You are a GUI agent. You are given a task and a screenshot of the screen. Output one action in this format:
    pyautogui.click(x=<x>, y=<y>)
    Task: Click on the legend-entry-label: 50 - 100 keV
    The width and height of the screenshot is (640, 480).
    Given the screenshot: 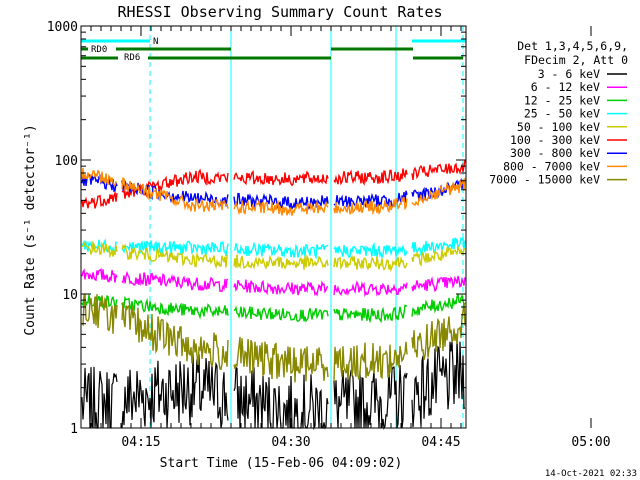 What is the action you would take?
    pyautogui.click(x=558, y=127)
    